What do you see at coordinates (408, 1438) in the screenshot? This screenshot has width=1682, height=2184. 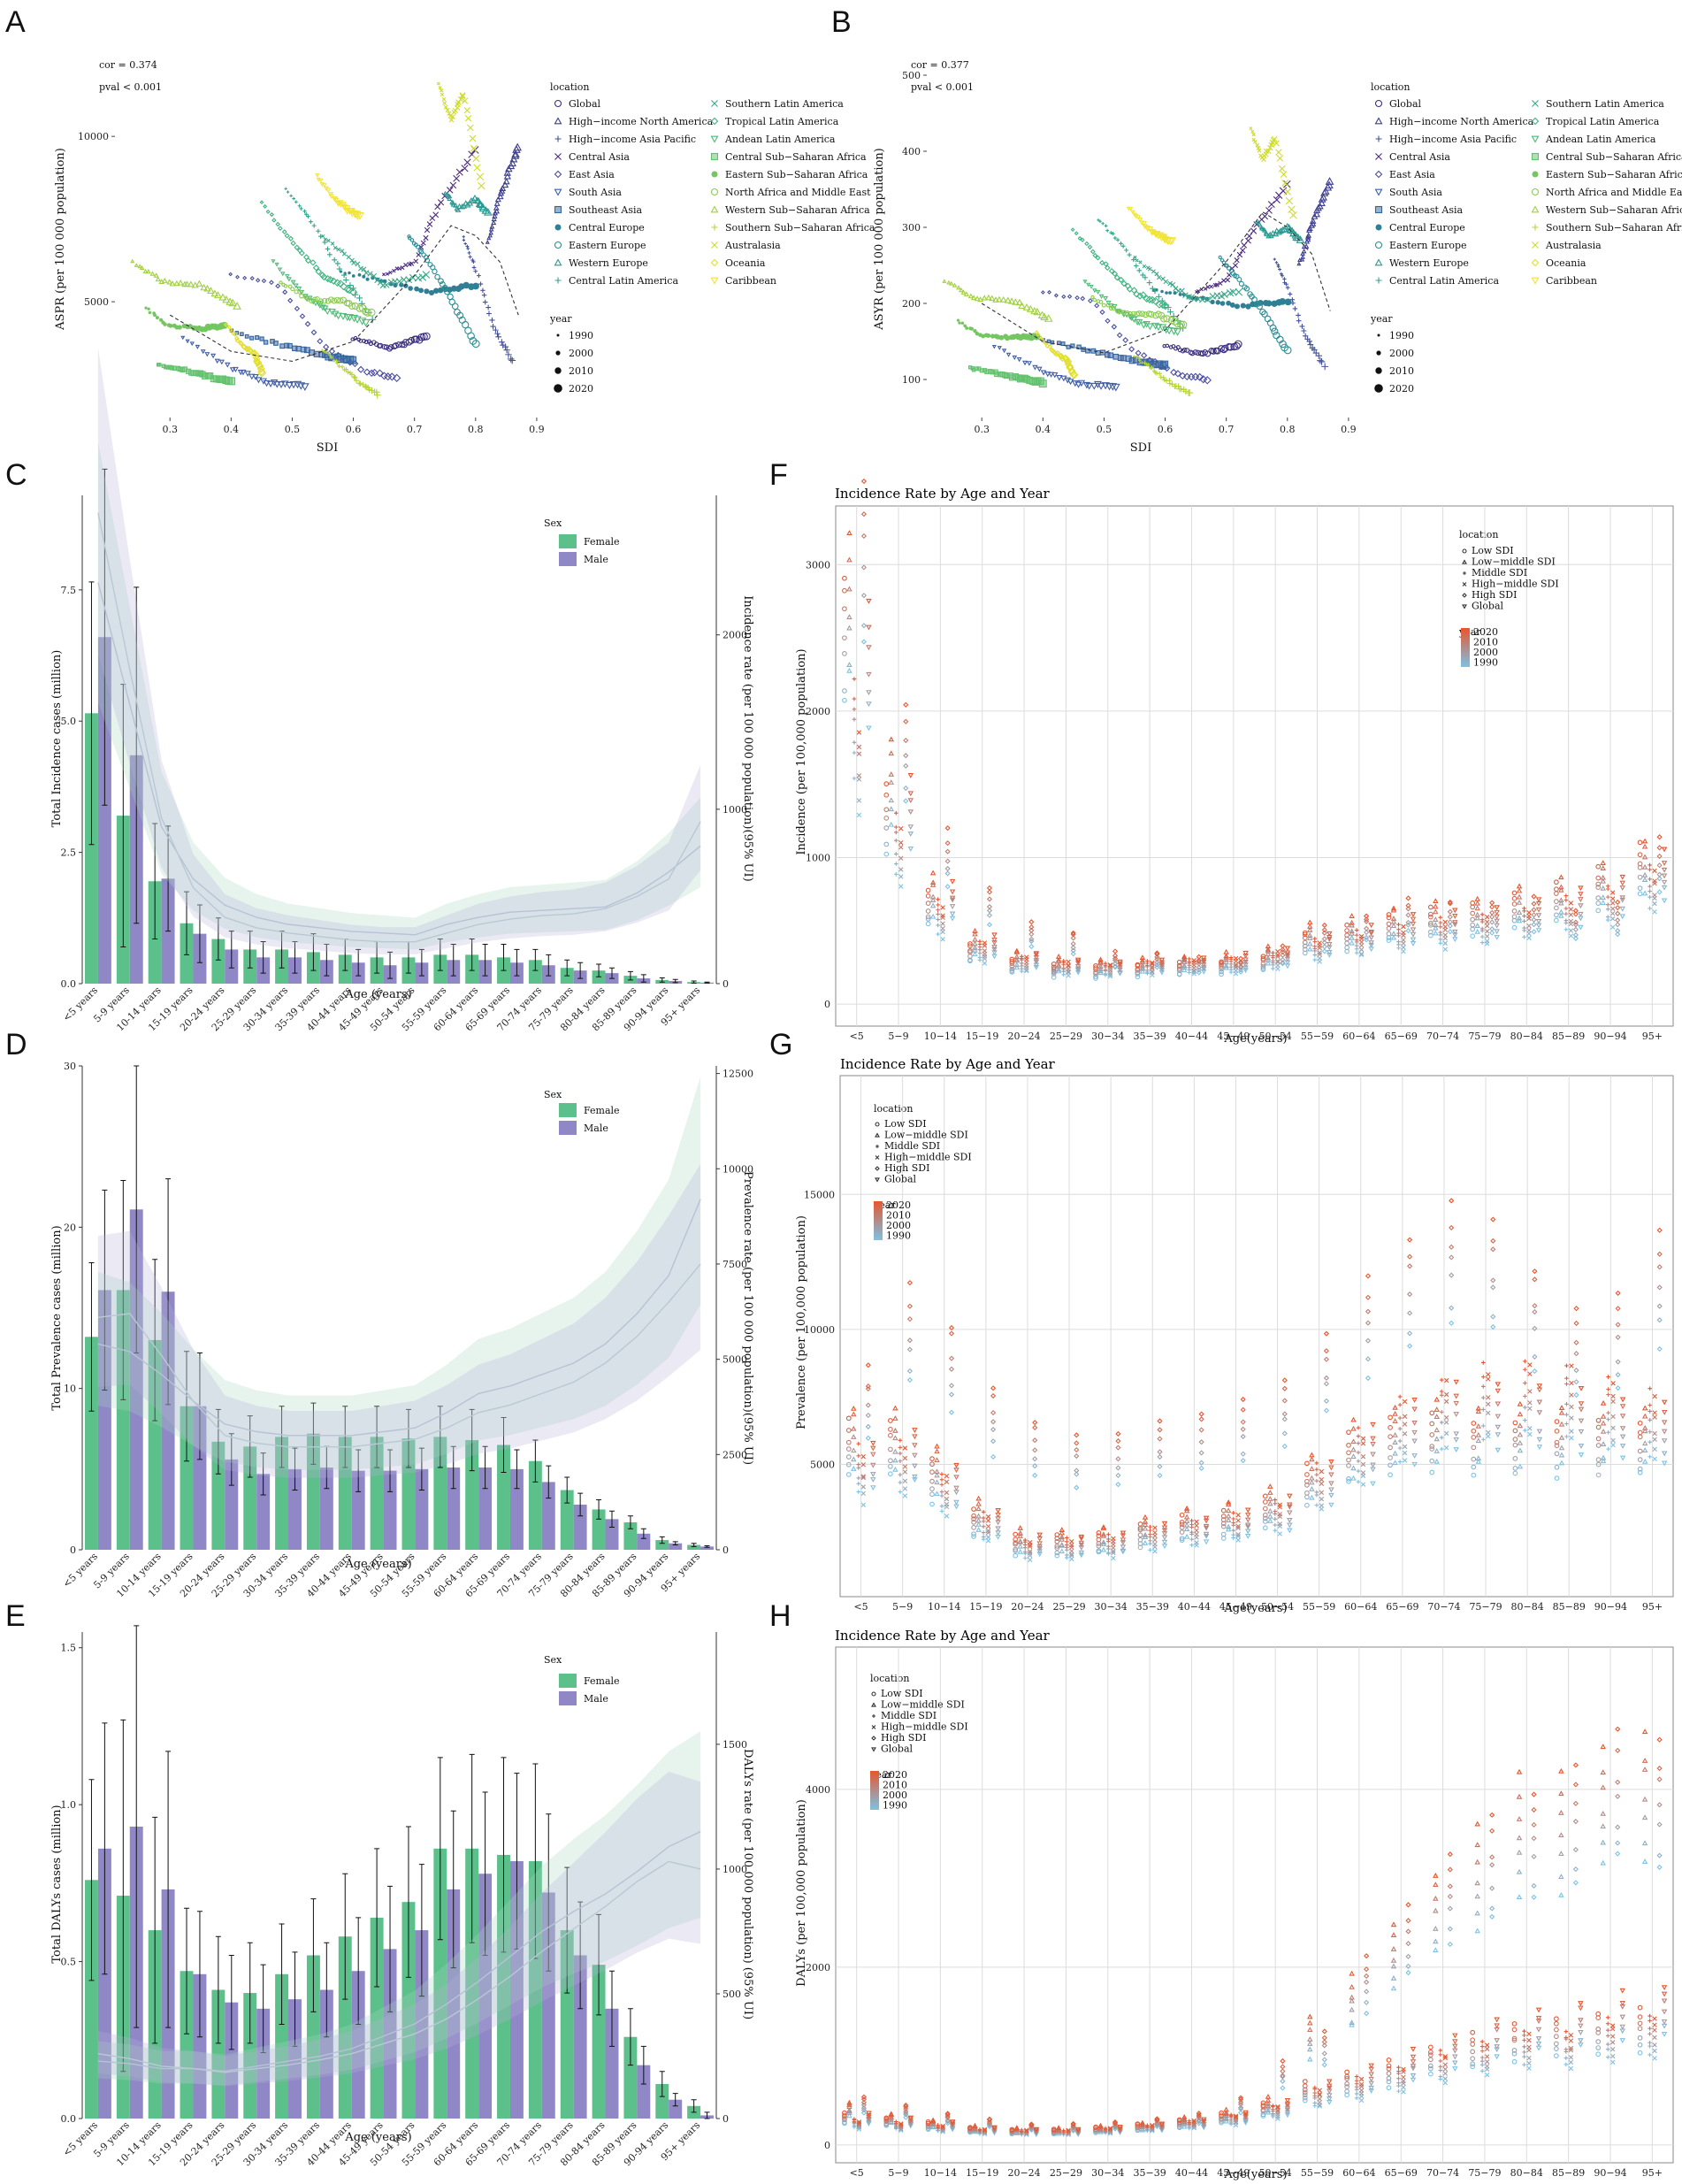 I see `error-bar` at bounding box center [408, 1438].